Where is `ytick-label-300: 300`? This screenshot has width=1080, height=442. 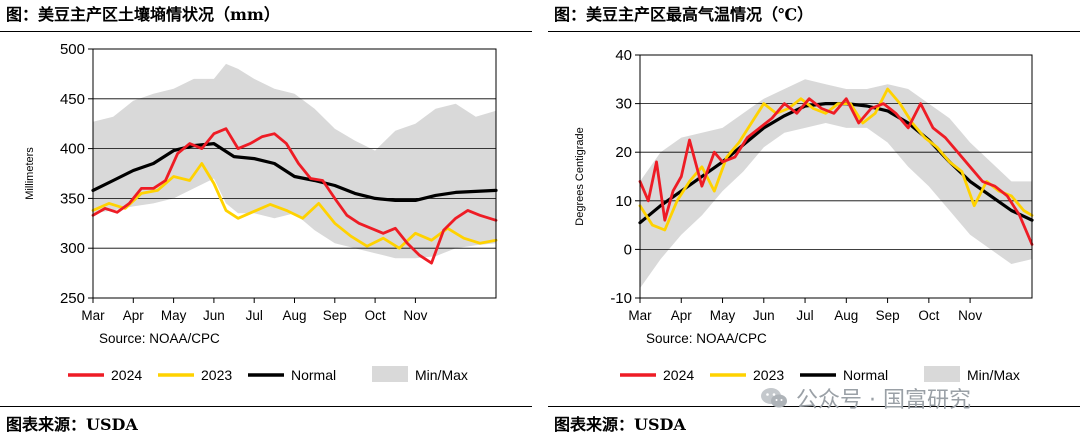 ytick-label-300: 300 is located at coordinates (72, 248).